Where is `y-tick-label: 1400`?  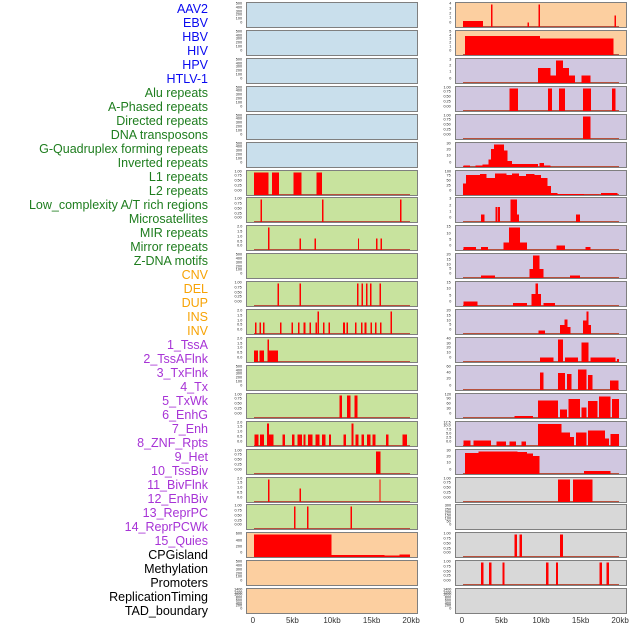
y-tick-label: 1400 is located at coordinates (237, 590).